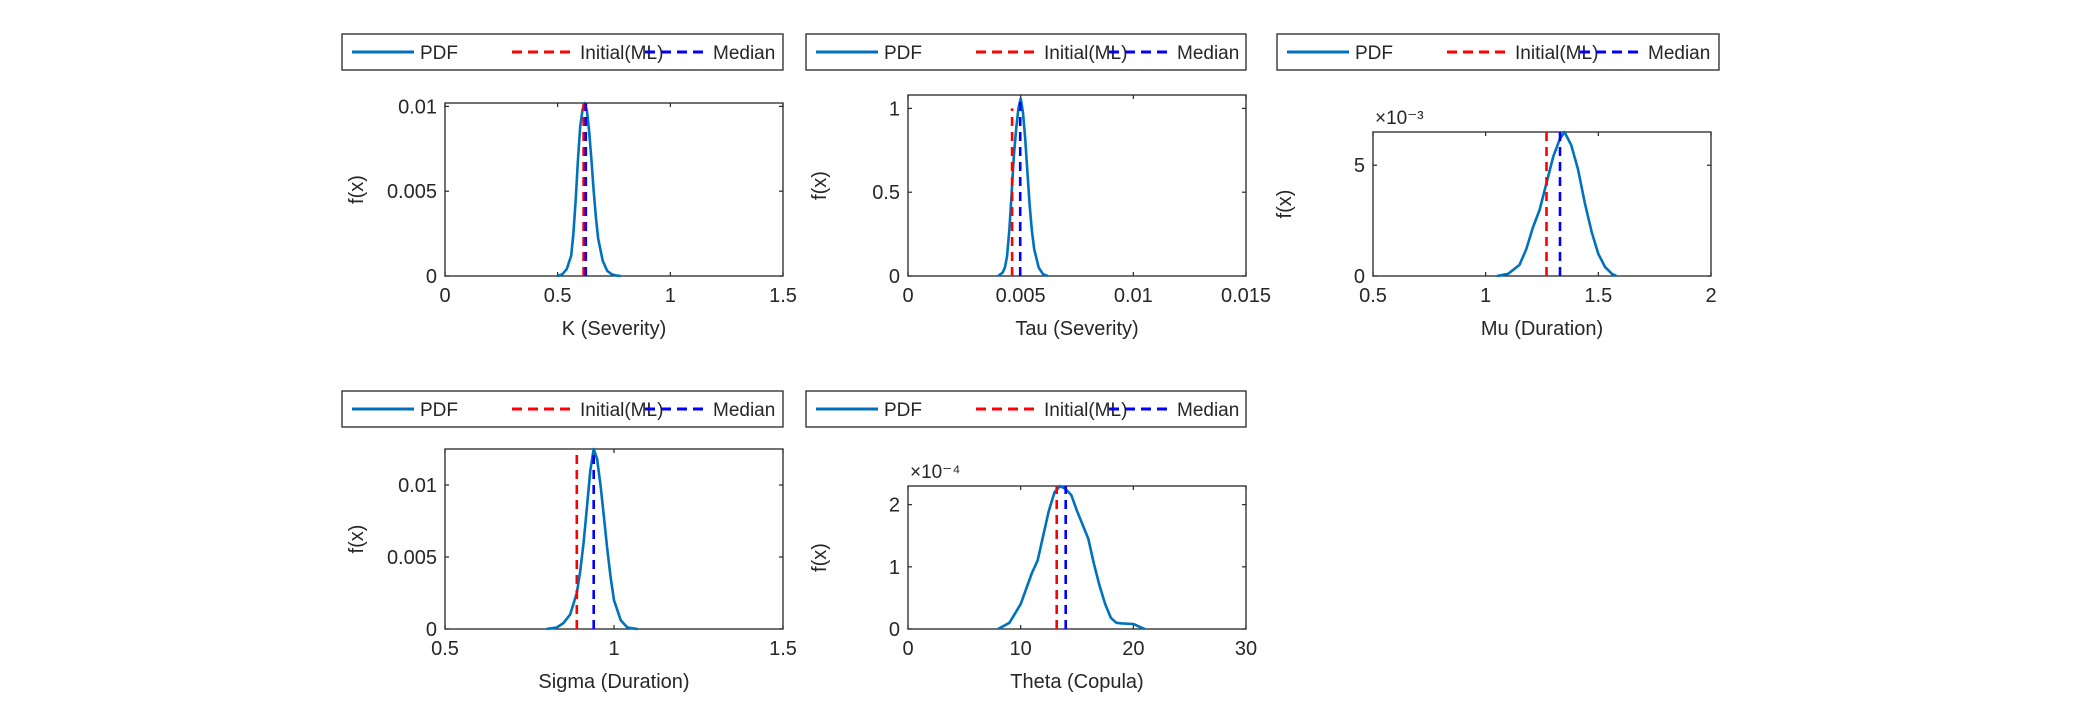 This screenshot has width=2076, height=709. I want to click on x-axis-label: Theta (Copula), so click(1076, 682).